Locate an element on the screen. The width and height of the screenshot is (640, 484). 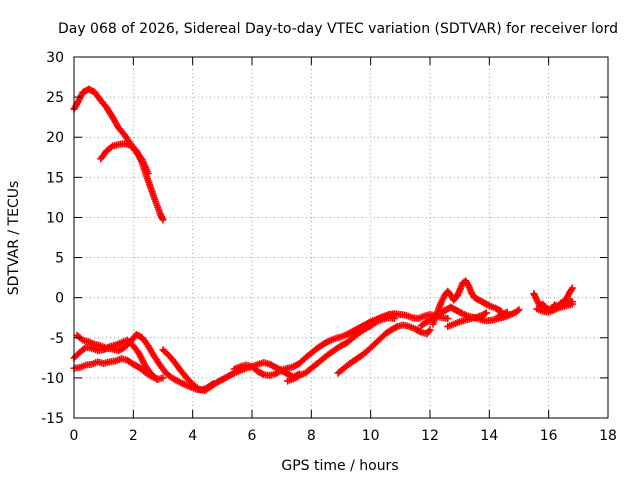
y-tick-label: -10 is located at coordinates (52, 379).